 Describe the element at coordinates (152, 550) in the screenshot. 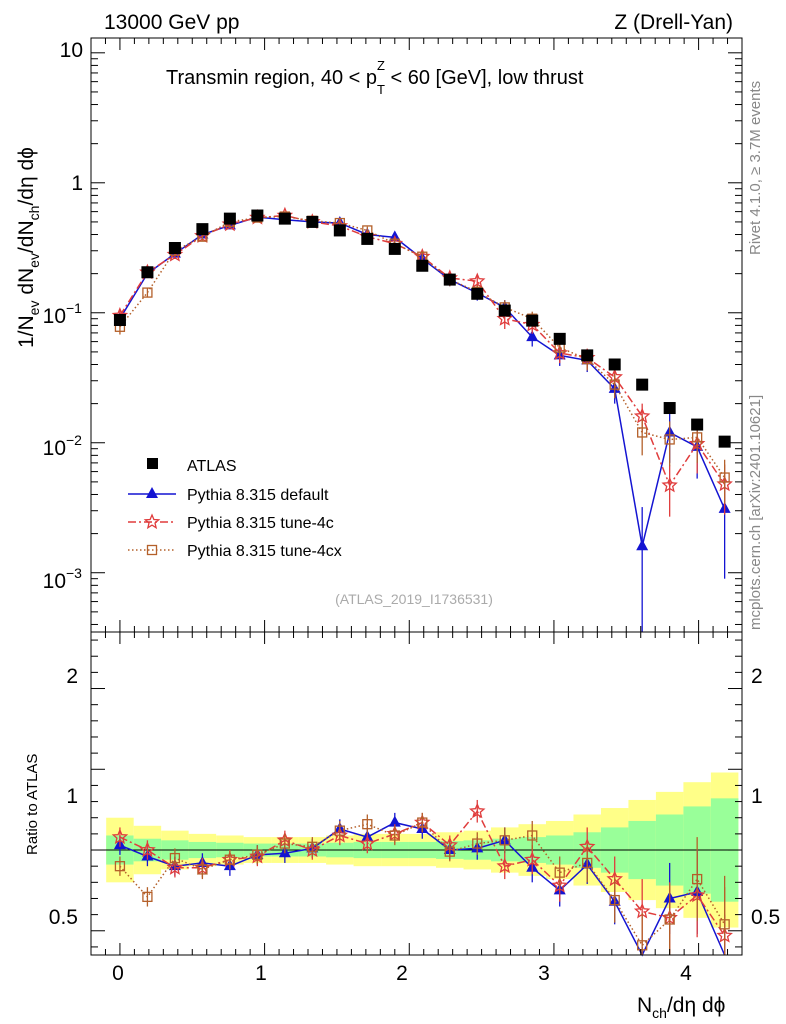

I see `legend-marker-tune4cx` at that location.